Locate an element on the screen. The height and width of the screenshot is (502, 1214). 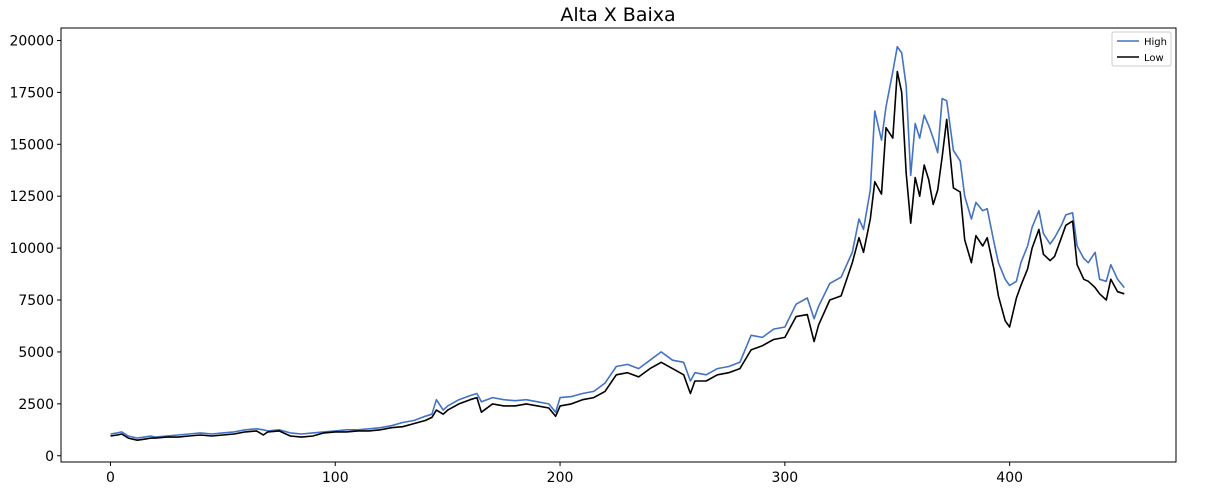
x-tick-label: 100 is located at coordinates (335, 478).